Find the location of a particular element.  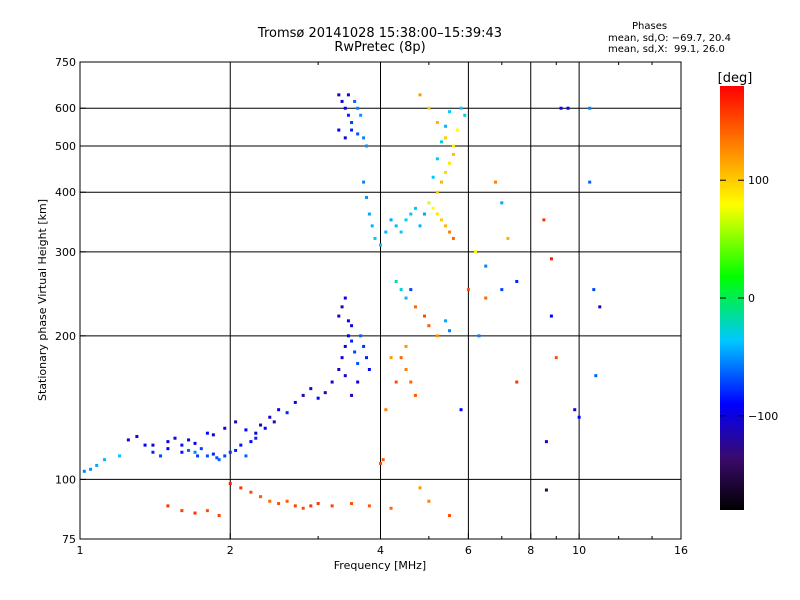

x-tick-label: 6 is located at coordinates (468, 550).